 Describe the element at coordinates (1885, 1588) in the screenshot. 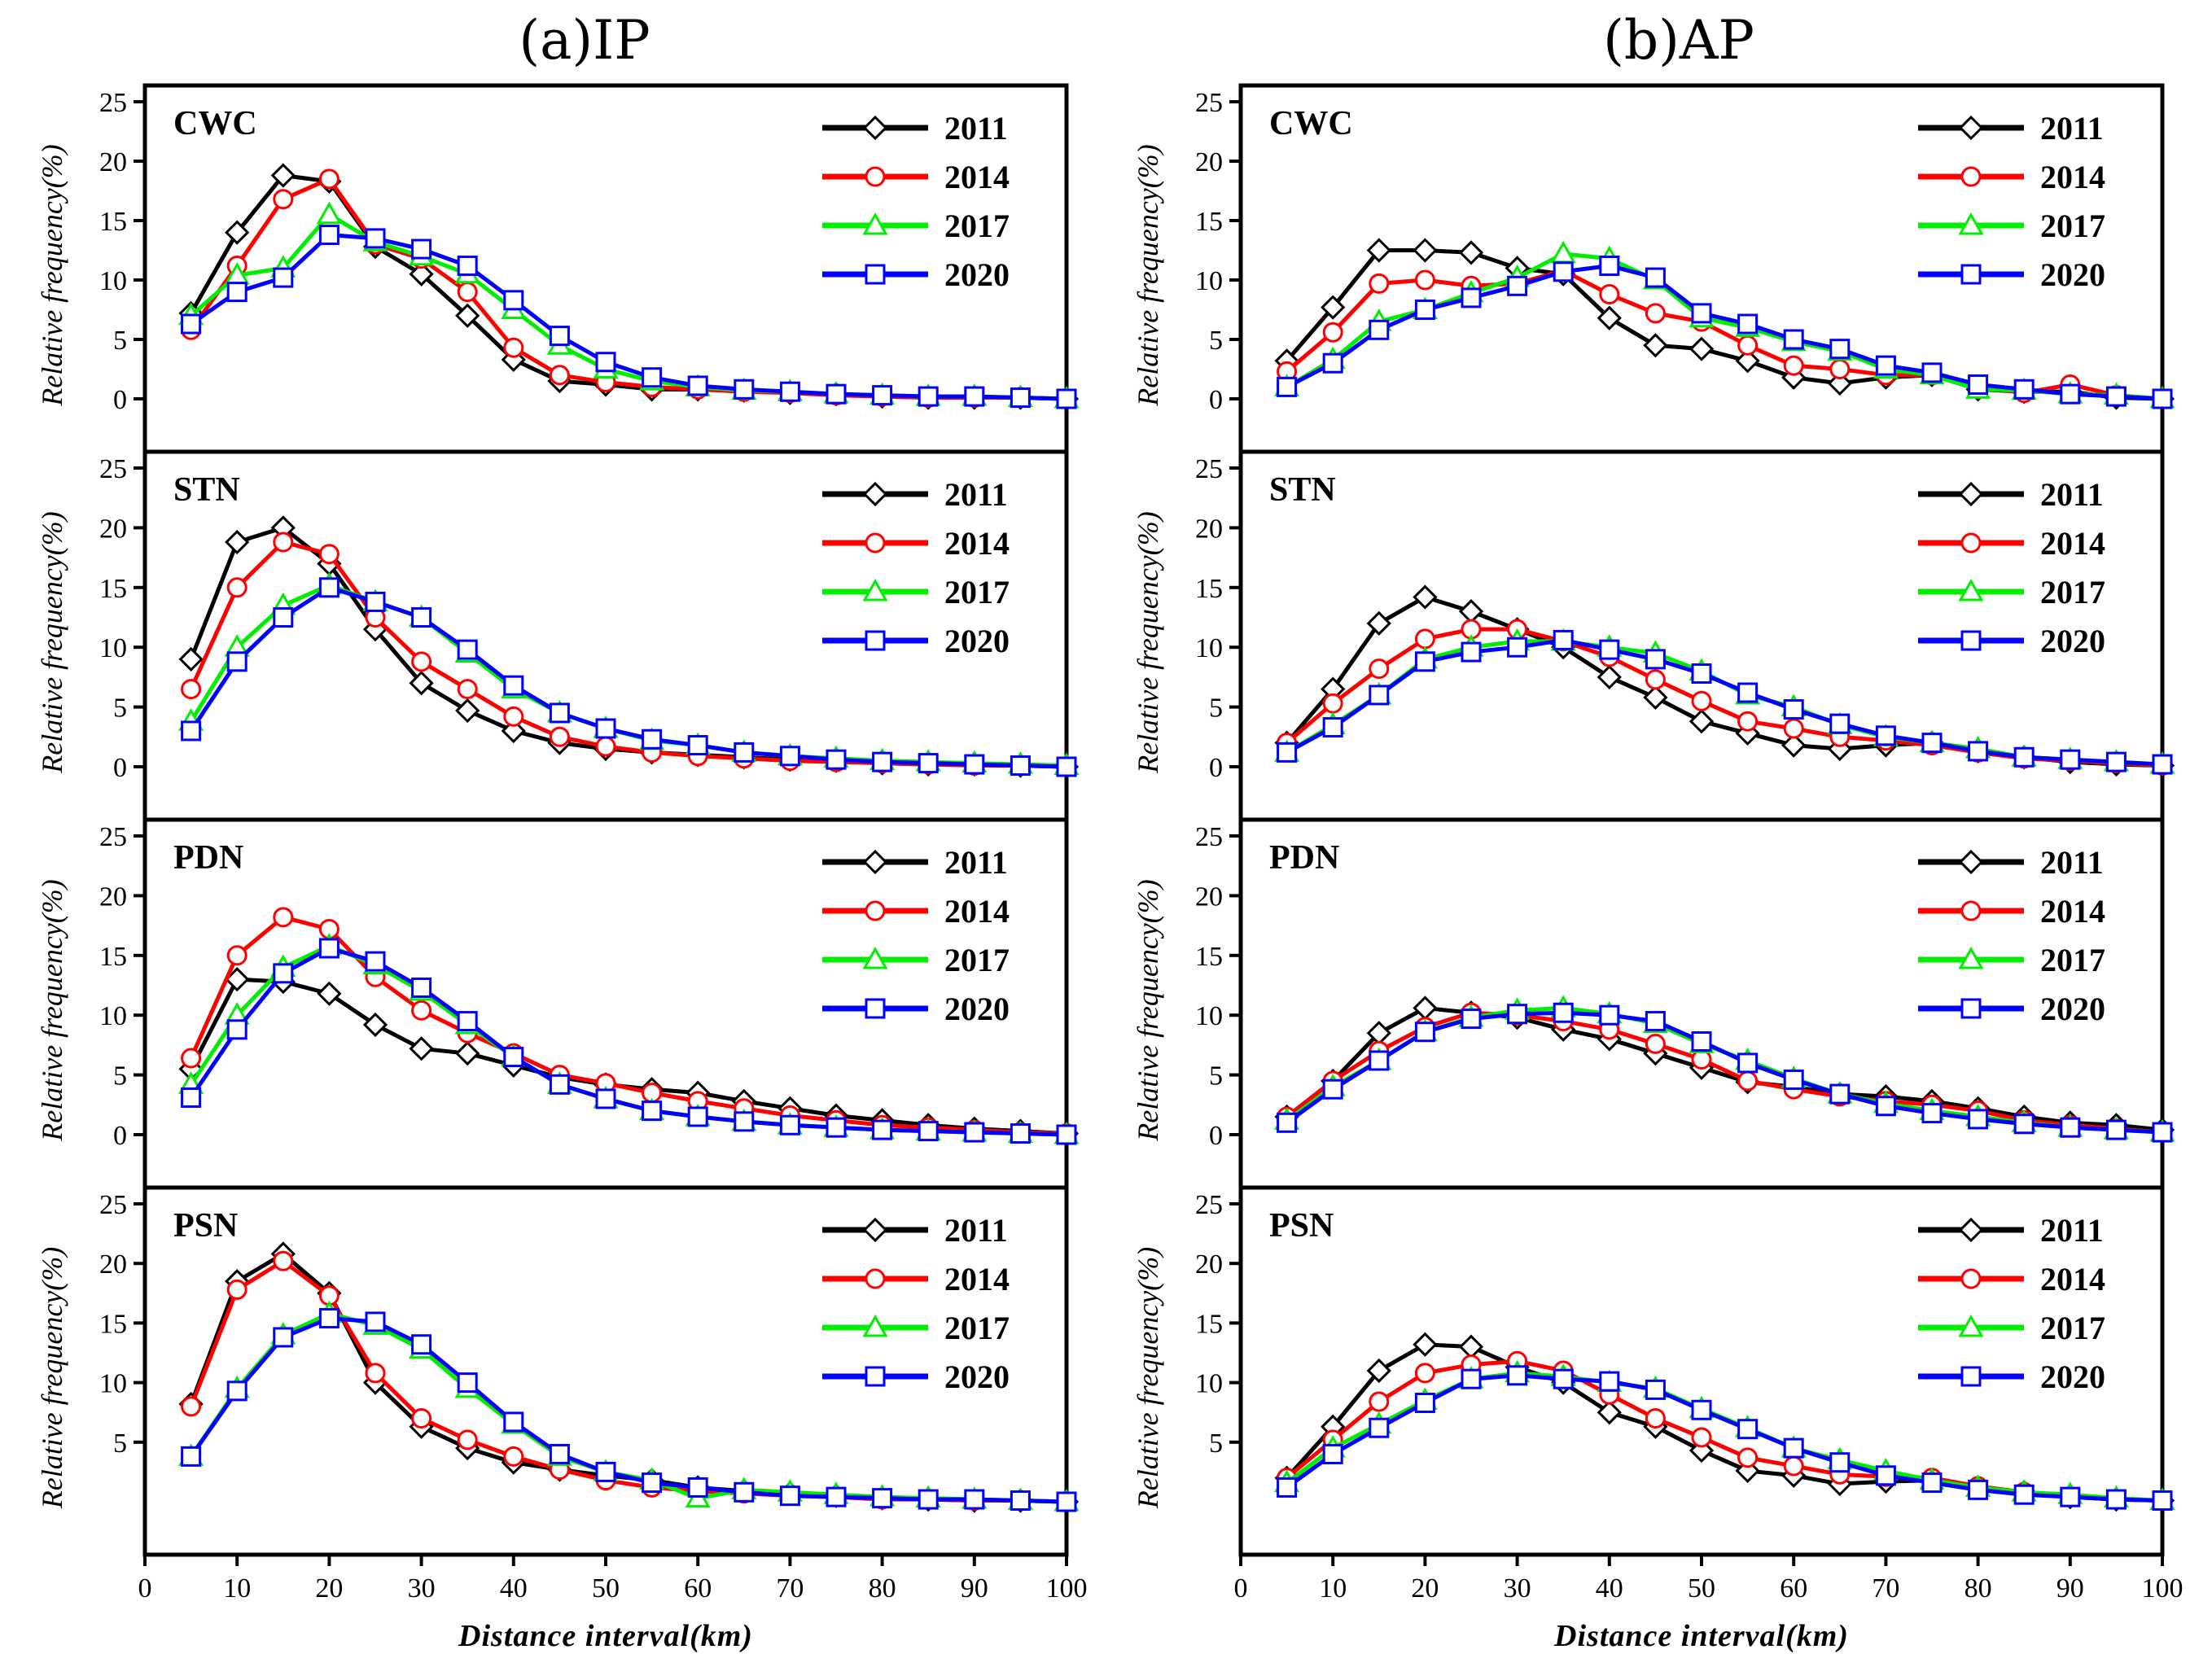

I see `x-tick-label: 70` at that location.